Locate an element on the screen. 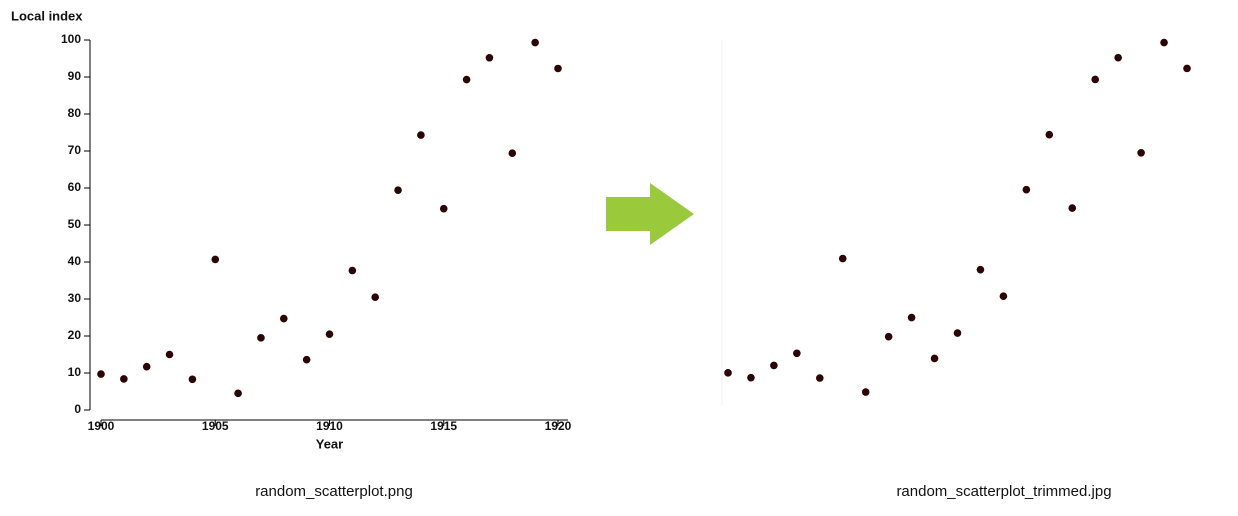  arrow is located at coordinates (650, 214).